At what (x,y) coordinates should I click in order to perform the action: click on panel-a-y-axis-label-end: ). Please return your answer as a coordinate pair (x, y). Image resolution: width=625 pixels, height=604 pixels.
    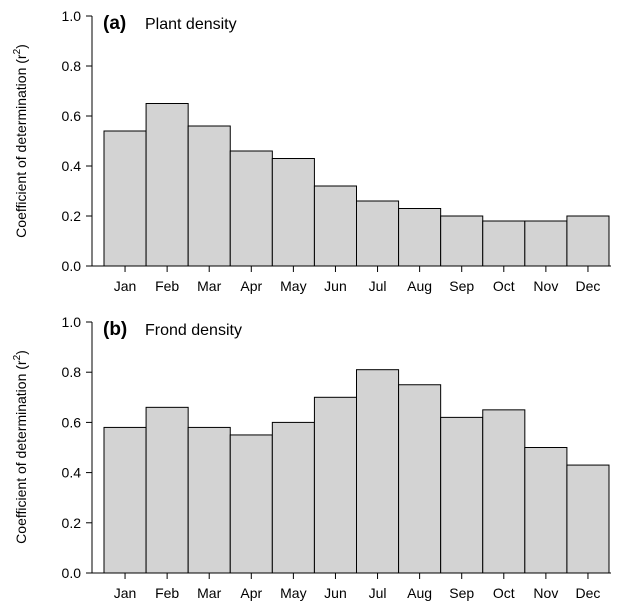
    Looking at the image, I should click on (21, 46).